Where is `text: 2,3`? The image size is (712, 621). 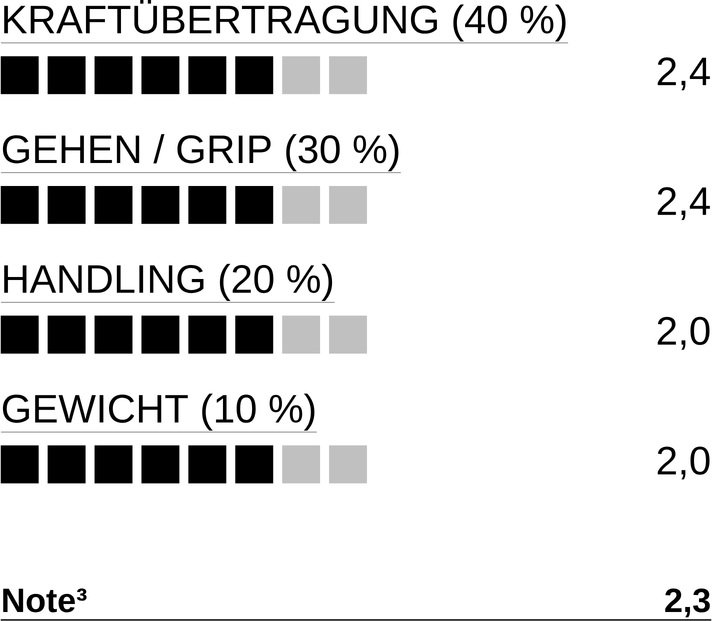 text: 2,3 is located at coordinates (687, 603).